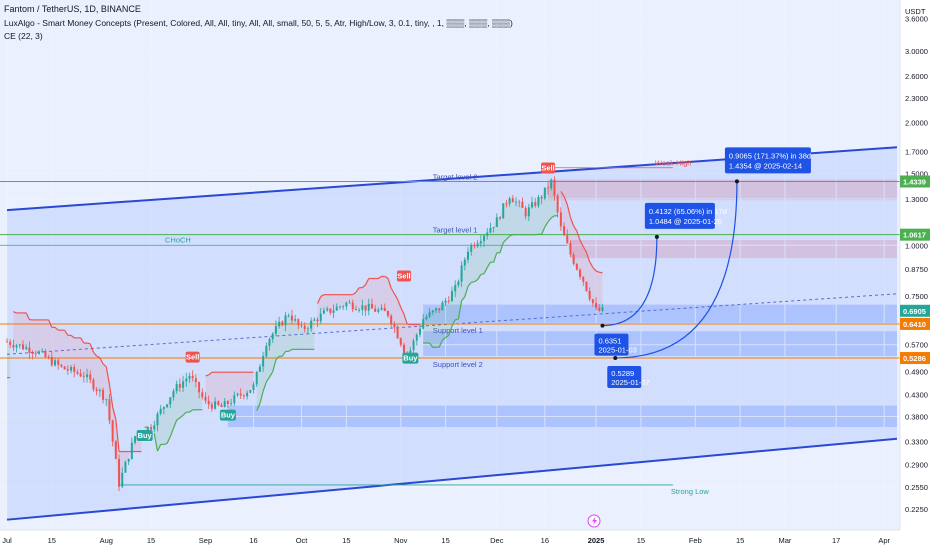 The image size is (932, 550). What do you see at coordinates (602, 325) in the screenshot?
I see `projection-start-dot` at bounding box center [602, 325].